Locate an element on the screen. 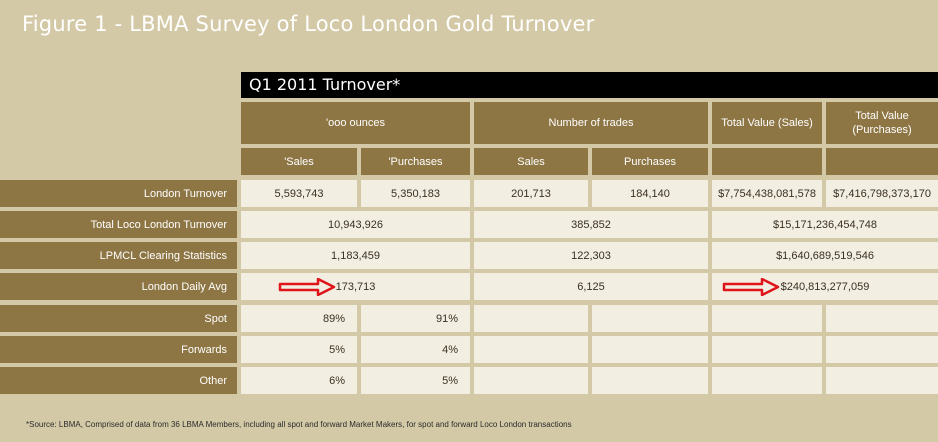  cell-value: 201,713 is located at coordinates (531, 193).